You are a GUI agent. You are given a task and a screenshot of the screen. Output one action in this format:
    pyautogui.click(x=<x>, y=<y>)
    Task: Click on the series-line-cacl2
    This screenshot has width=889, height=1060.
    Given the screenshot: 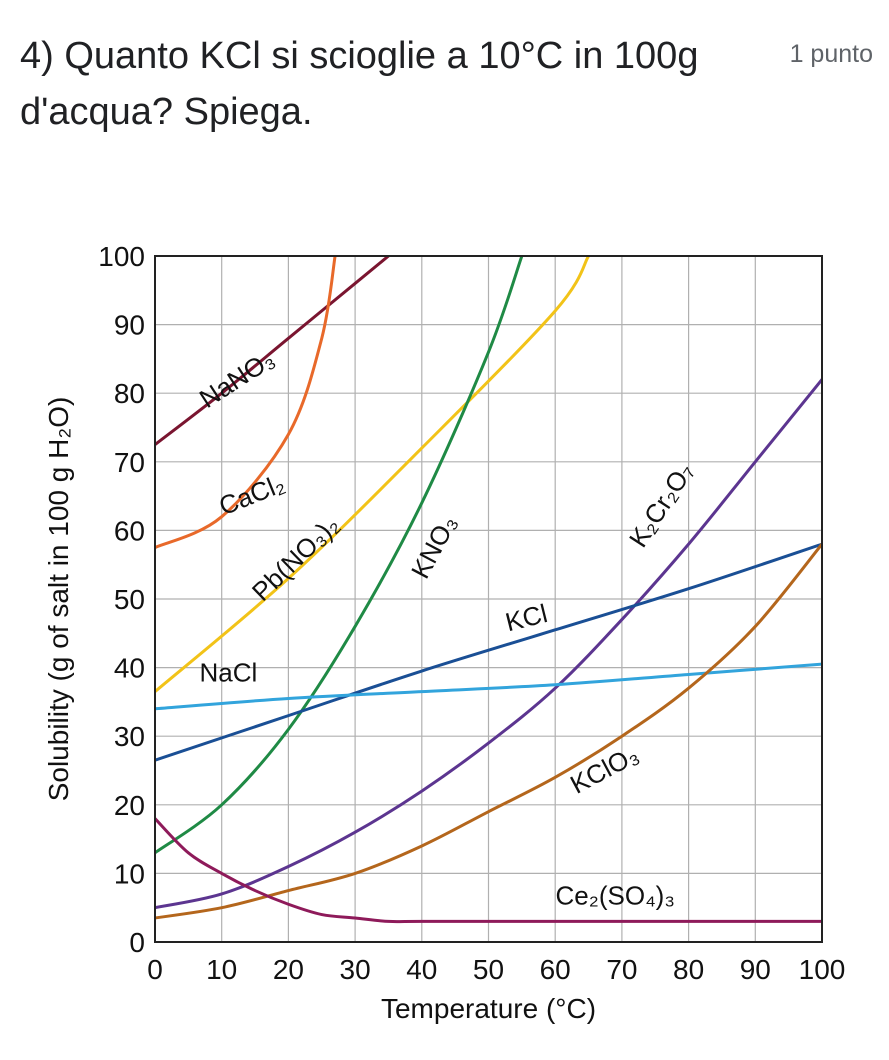 What is the action you would take?
    pyautogui.click(x=246, y=403)
    